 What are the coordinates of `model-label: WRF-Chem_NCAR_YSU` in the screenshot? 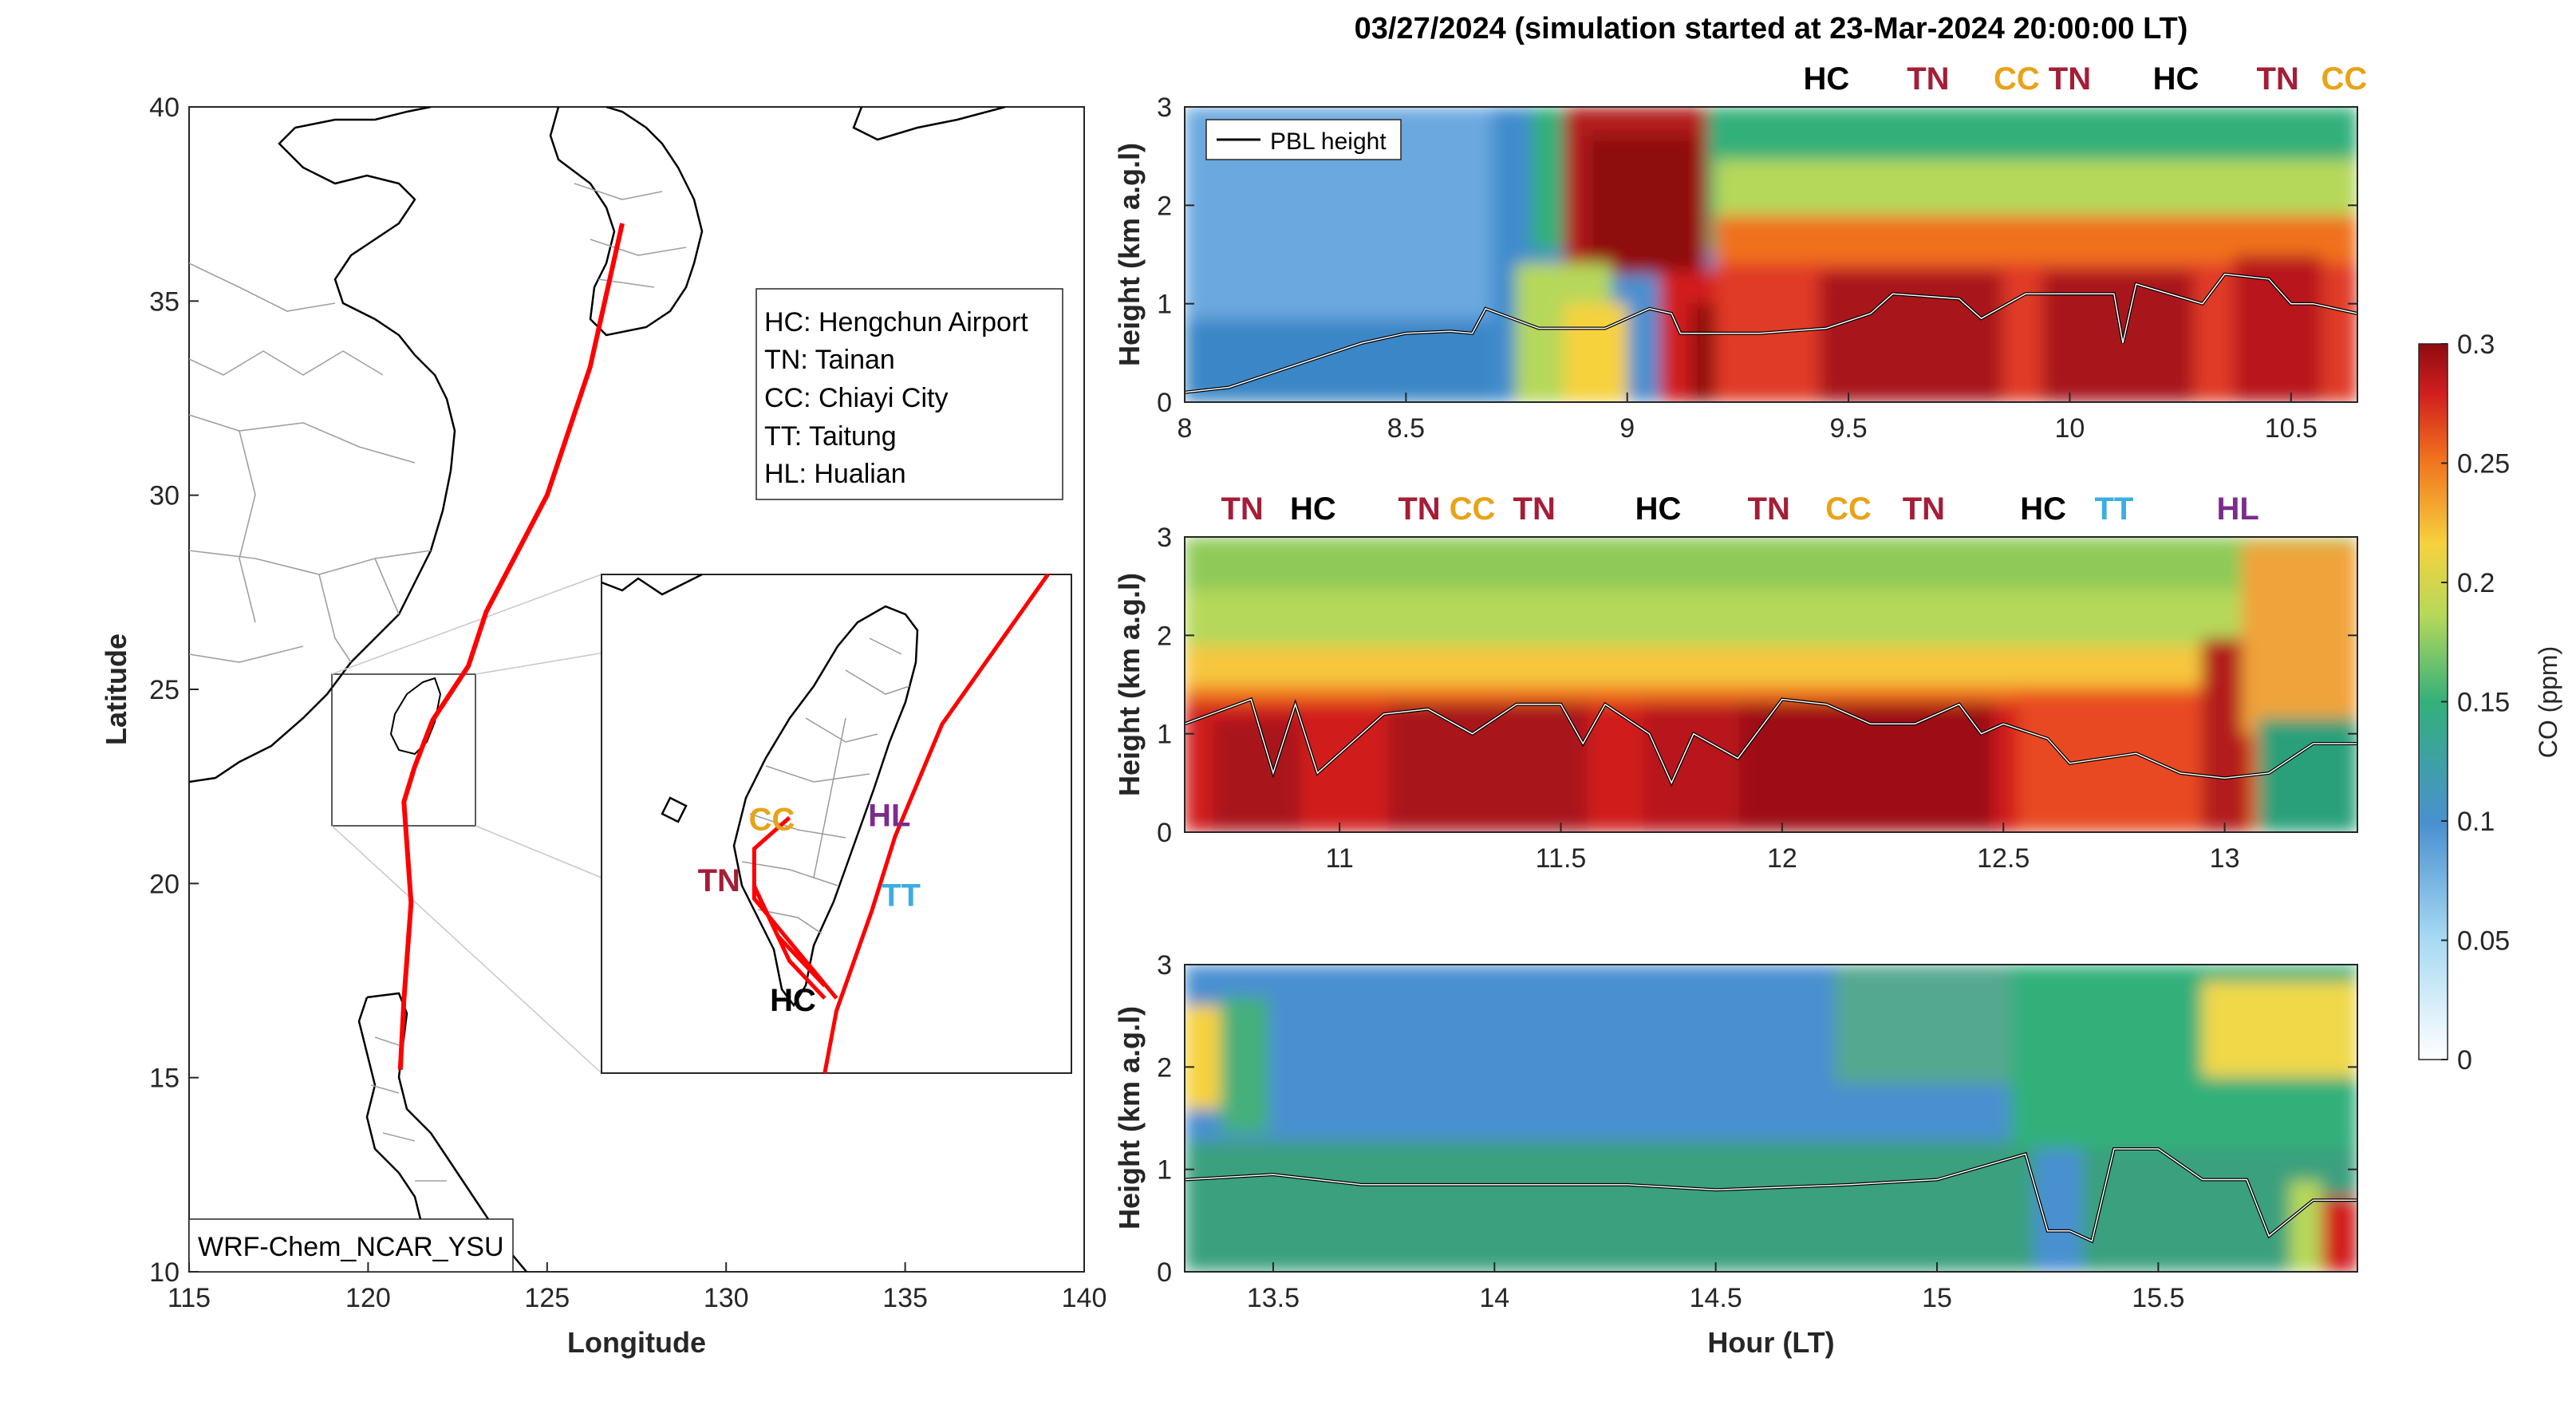 It's located at (351, 1247).